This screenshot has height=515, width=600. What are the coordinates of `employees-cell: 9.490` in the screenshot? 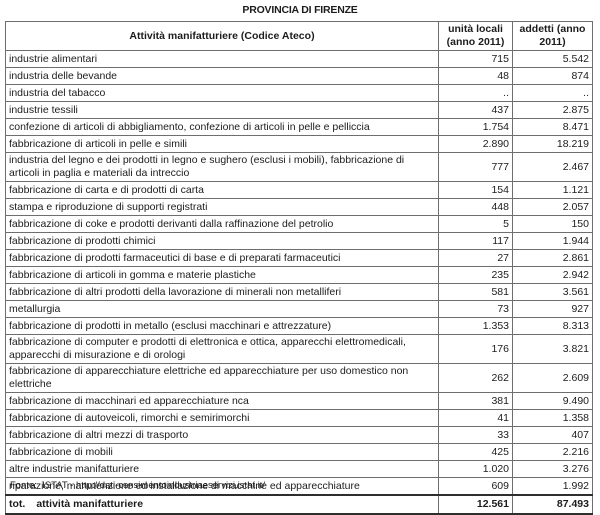 It's located at (552, 401).